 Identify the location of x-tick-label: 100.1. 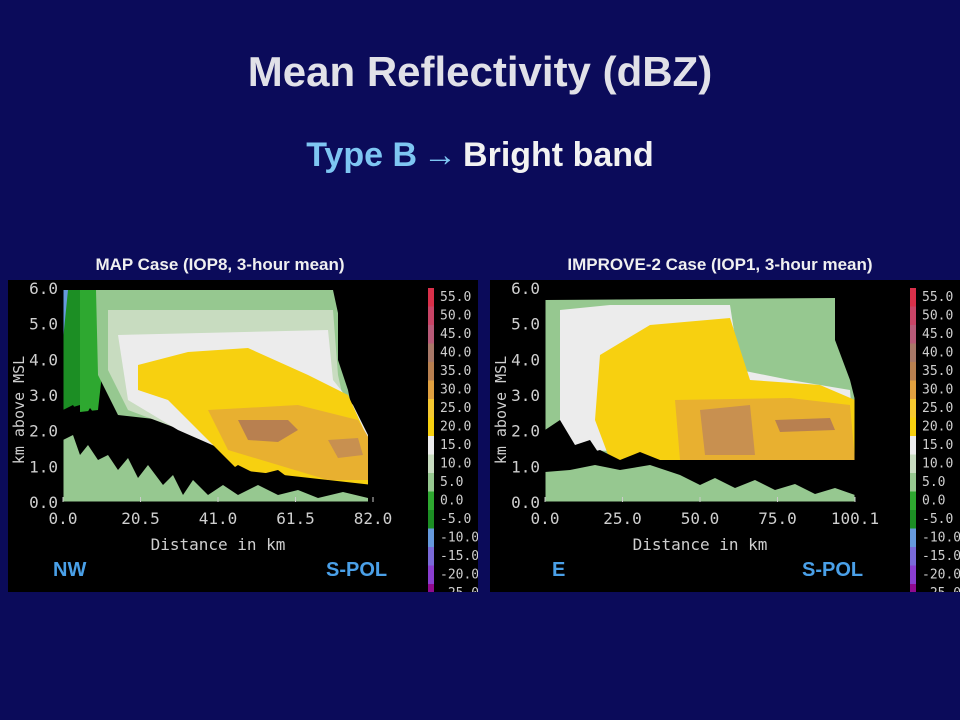
(855, 518).